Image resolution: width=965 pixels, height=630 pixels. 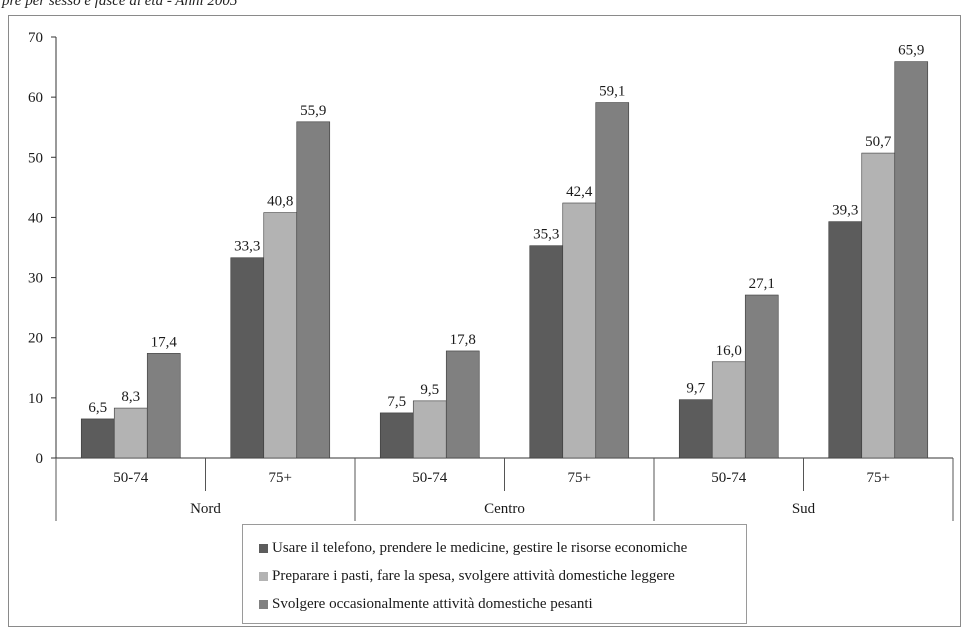 What do you see at coordinates (35, 38) in the screenshot?
I see `y-tick-label: 70` at bounding box center [35, 38].